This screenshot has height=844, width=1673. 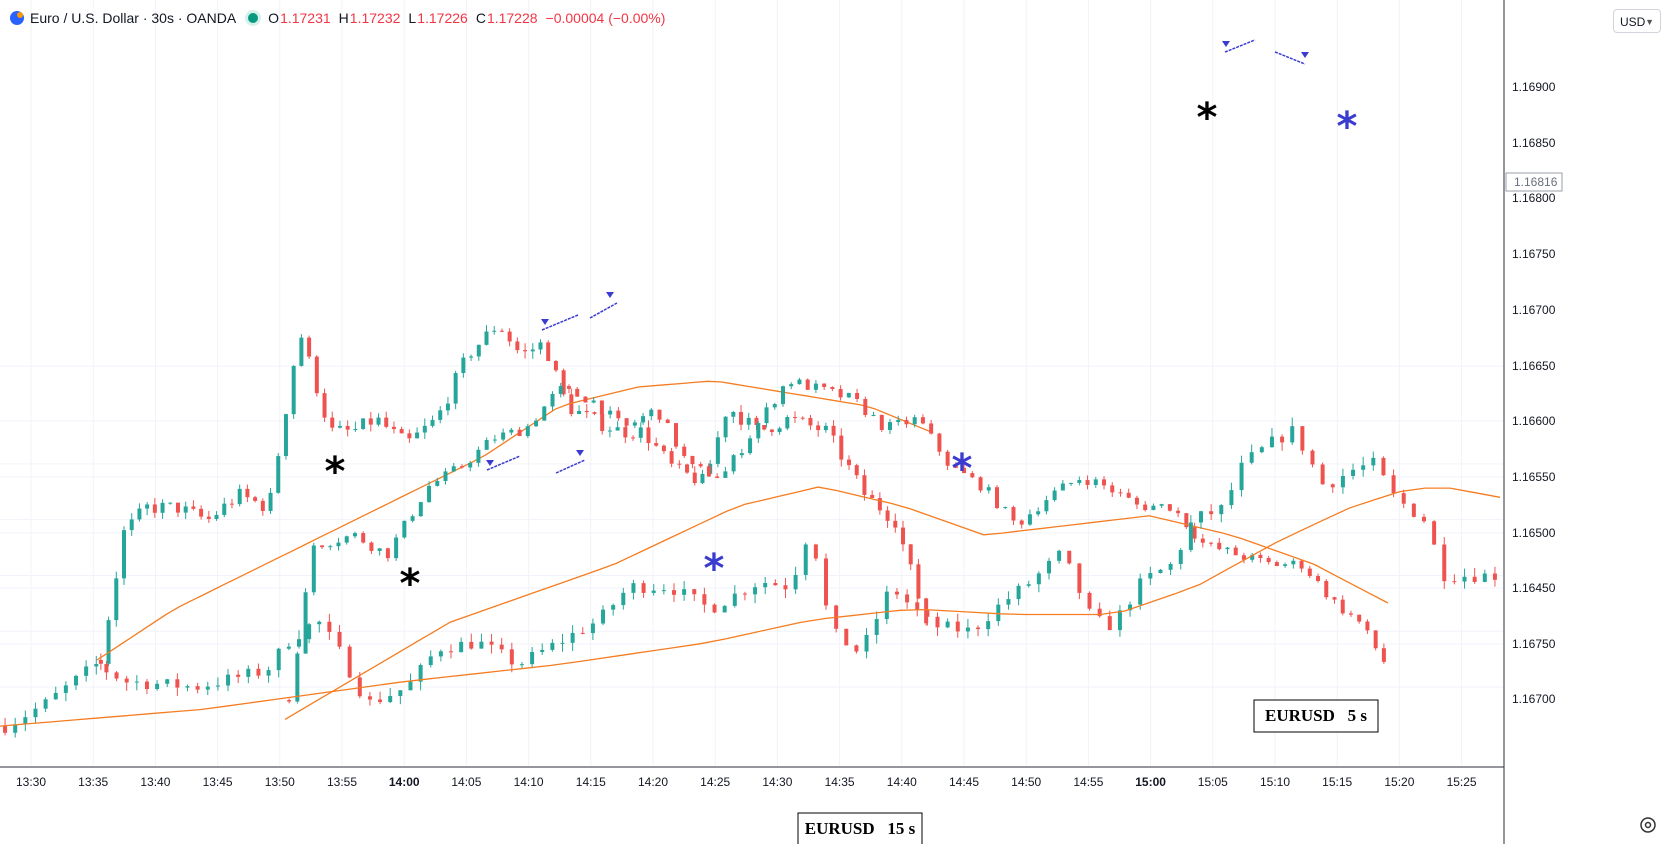 What do you see at coordinates (1637, 21) in the screenshot?
I see `currency-selector: USD ▼` at bounding box center [1637, 21].